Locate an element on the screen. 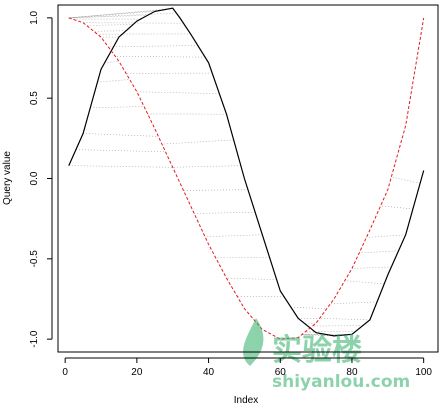  y-tick-label: -0.5 is located at coordinates (34, 259).